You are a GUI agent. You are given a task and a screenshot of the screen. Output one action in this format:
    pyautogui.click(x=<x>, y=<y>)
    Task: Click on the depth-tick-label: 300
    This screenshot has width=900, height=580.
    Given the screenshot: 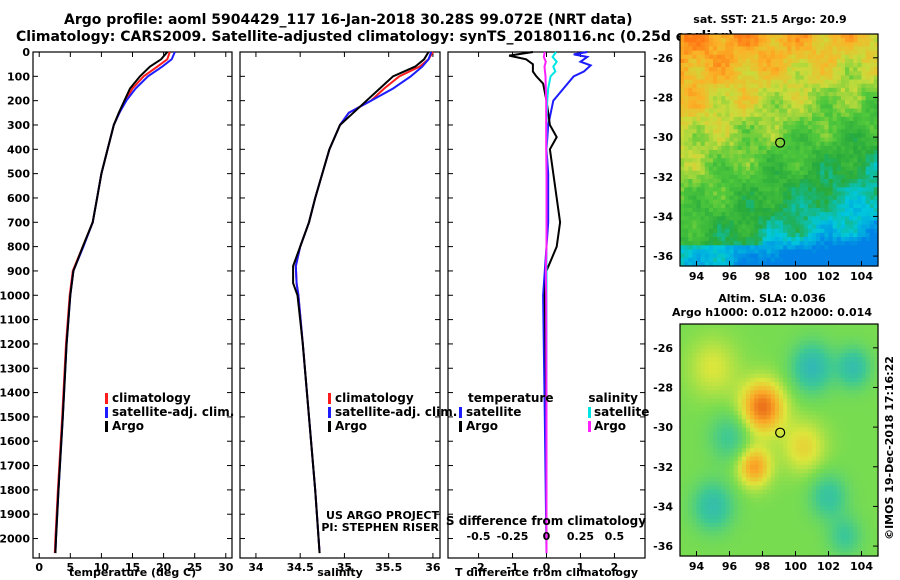 What is the action you would take?
    pyautogui.click(x=18, y=125)
    